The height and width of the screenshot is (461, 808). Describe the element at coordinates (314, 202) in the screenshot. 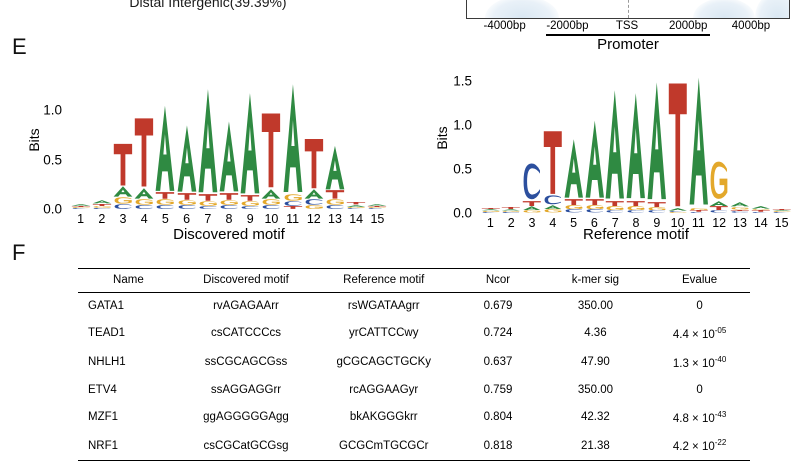

I see `logo-0-pos12-base-C` at that location.